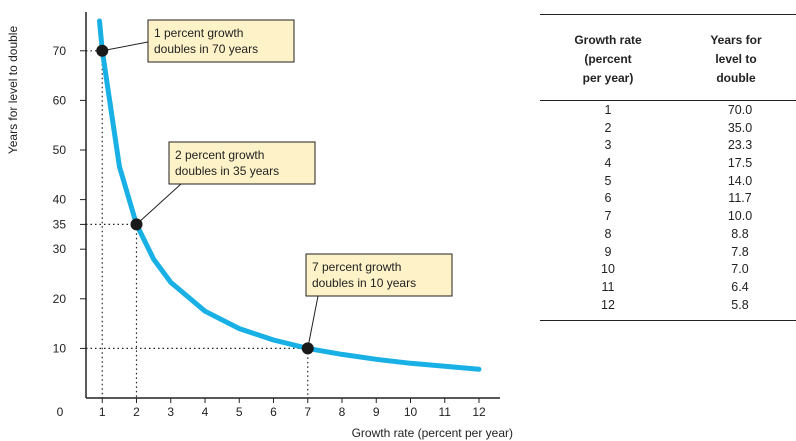 The image size is (796, 441). I want to click on table-row: 3 23.3, so click(668, 146).